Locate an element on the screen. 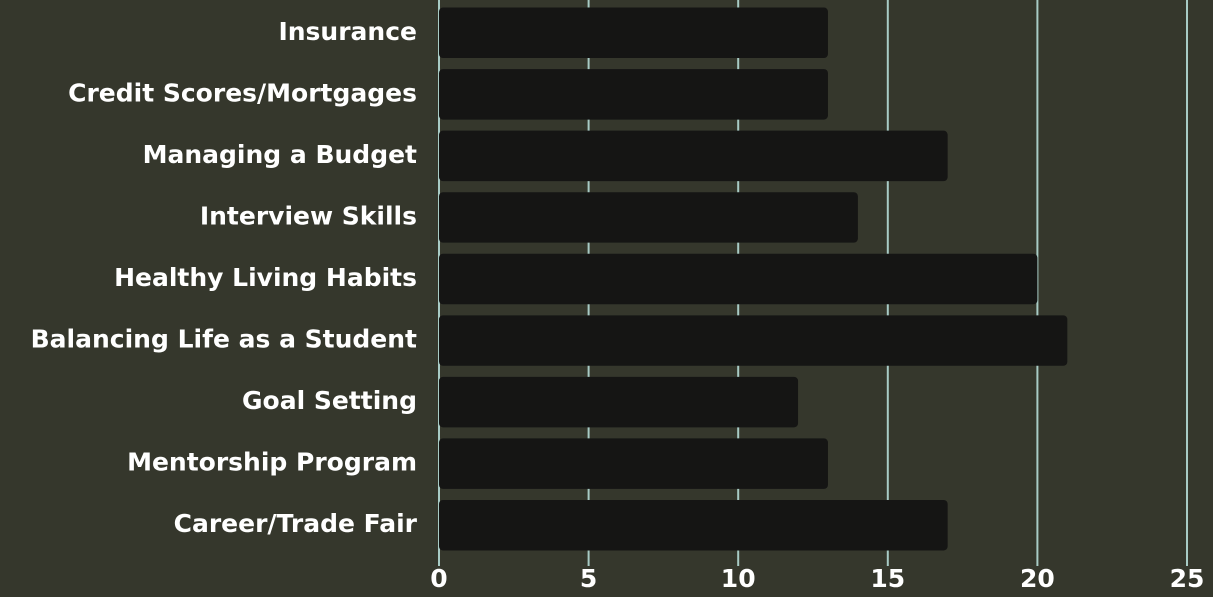 The image size is (1213, 597). x-tick-label: 5 is located at coordinates (588, 578).